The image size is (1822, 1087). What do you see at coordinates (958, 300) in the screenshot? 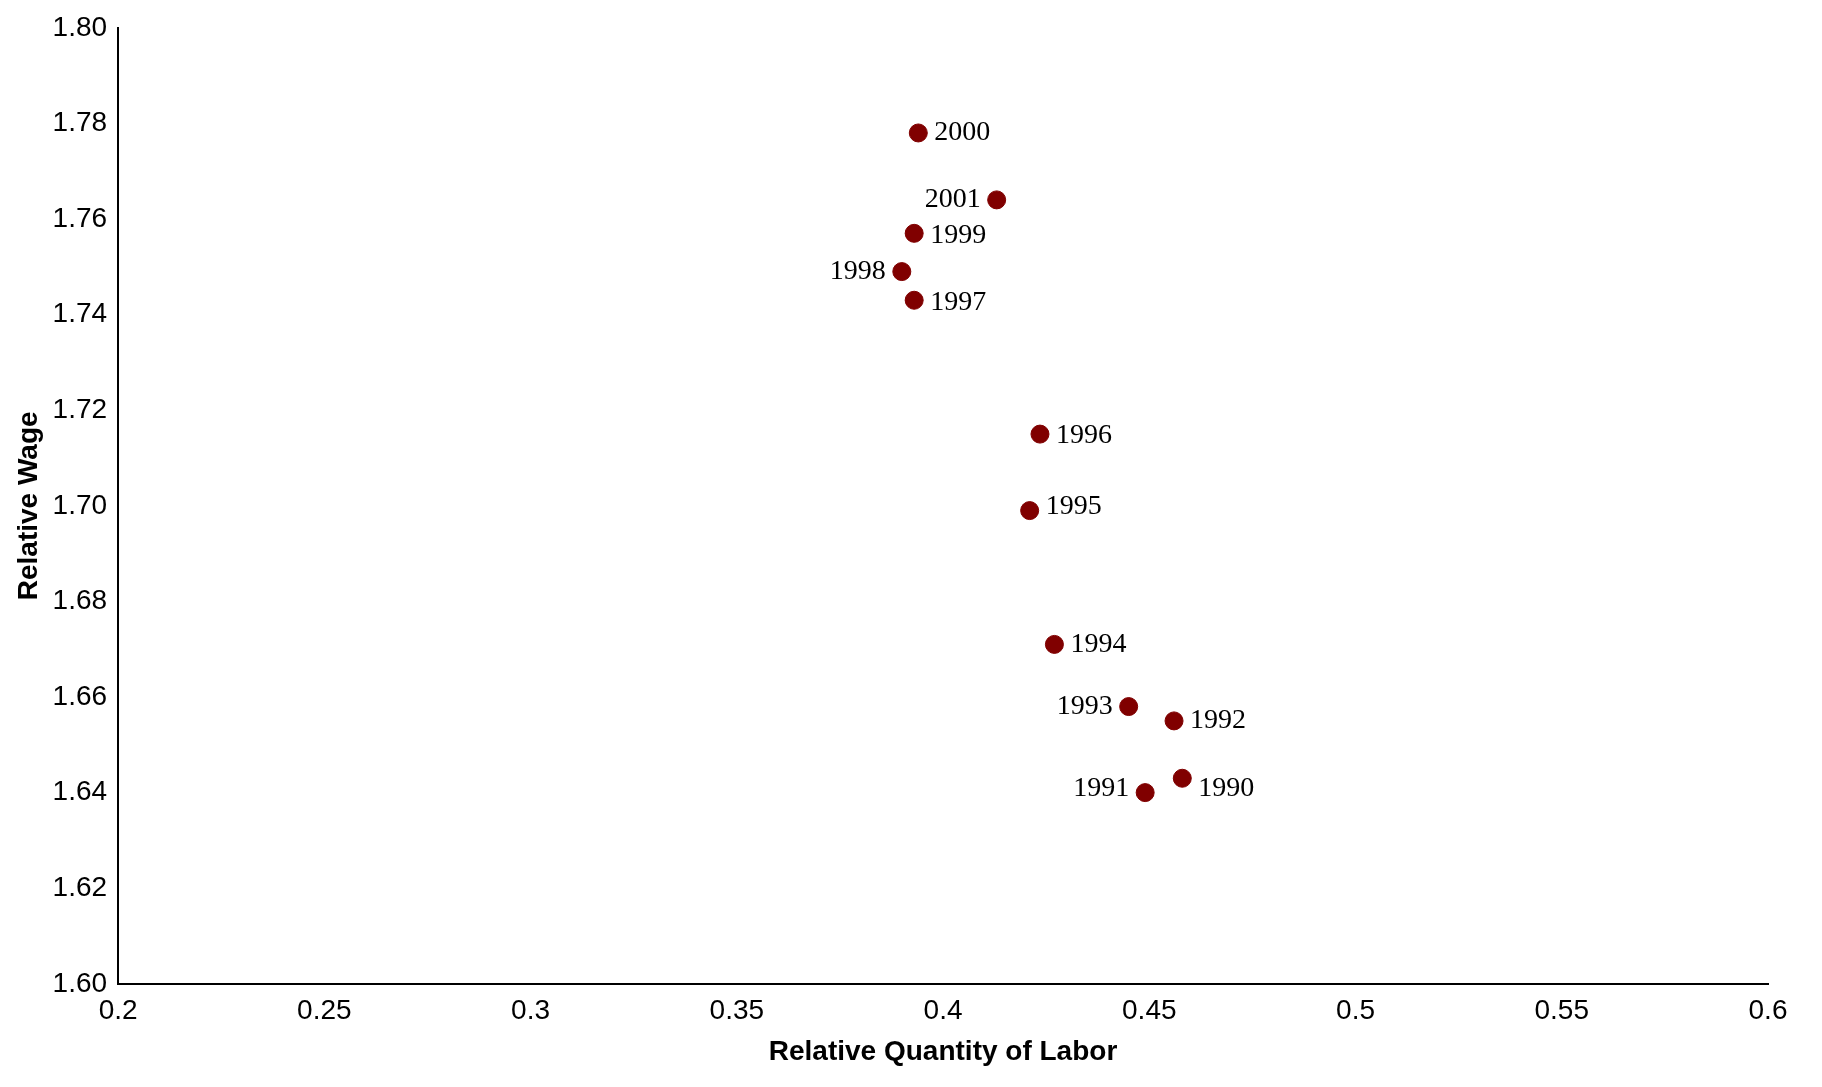
I see `annotation: 1997` at bounding box center [958, 300].